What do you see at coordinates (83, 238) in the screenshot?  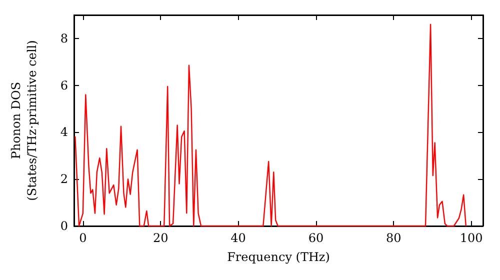 I see `x-tick-label: 0` at bounding box center [83, 238].